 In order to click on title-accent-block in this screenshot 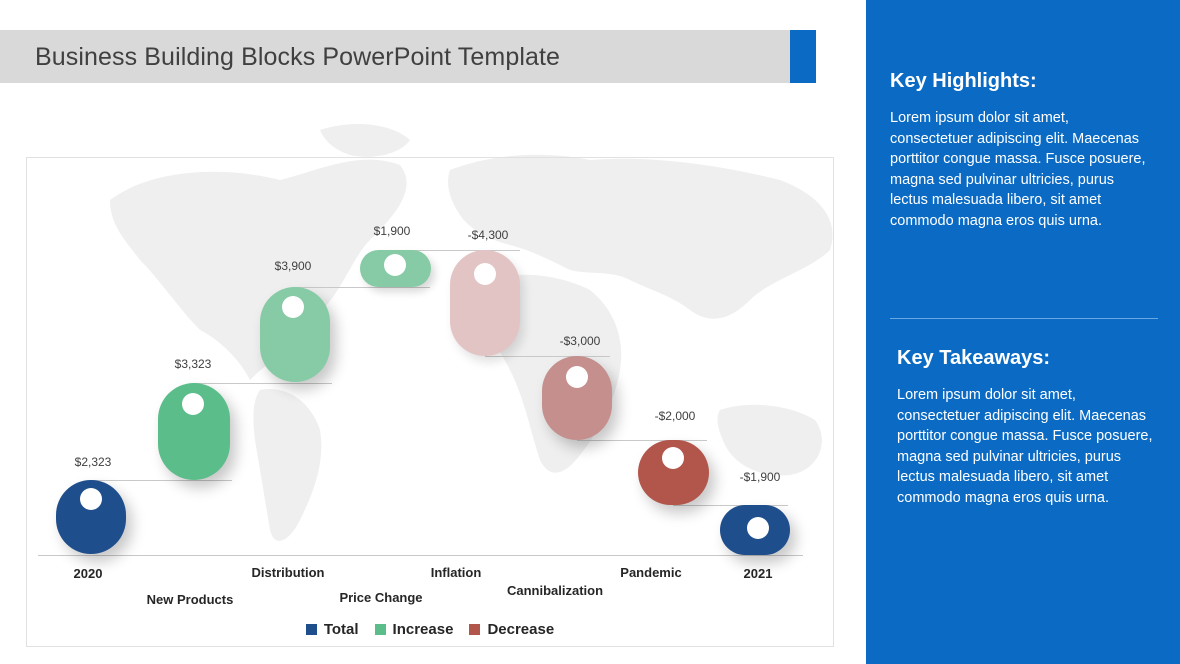, I will do `click(803, 56)`.